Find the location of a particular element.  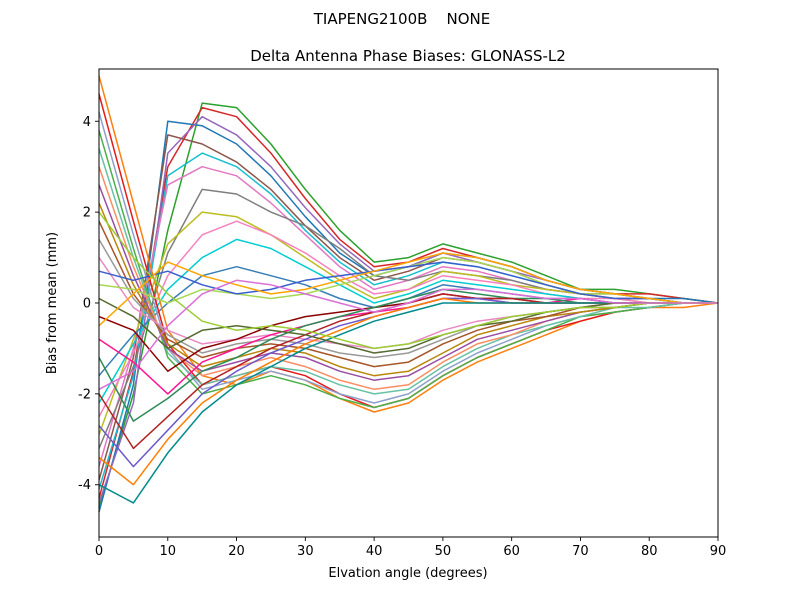

y-axis-label: Bias from mean (mm) is located at coordinates (52, 303).